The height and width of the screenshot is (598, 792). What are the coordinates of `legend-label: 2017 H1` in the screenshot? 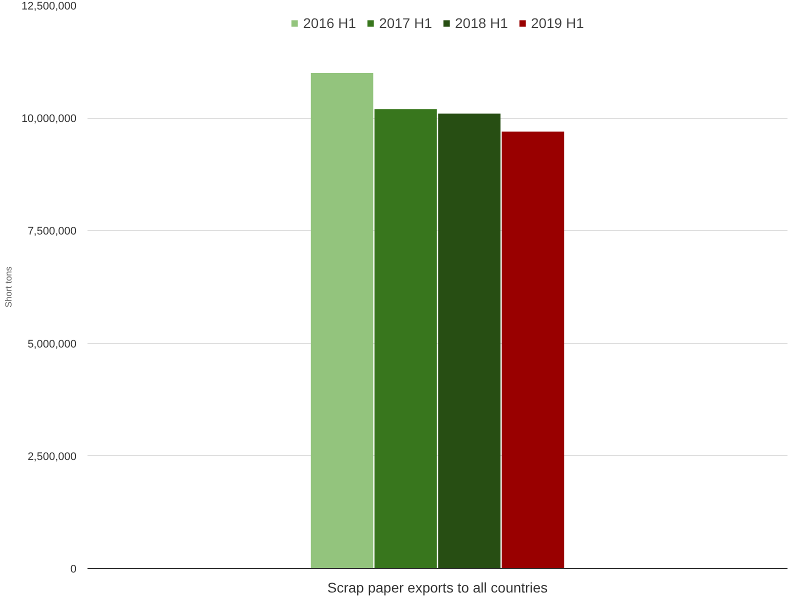 It's located at (405, 23).